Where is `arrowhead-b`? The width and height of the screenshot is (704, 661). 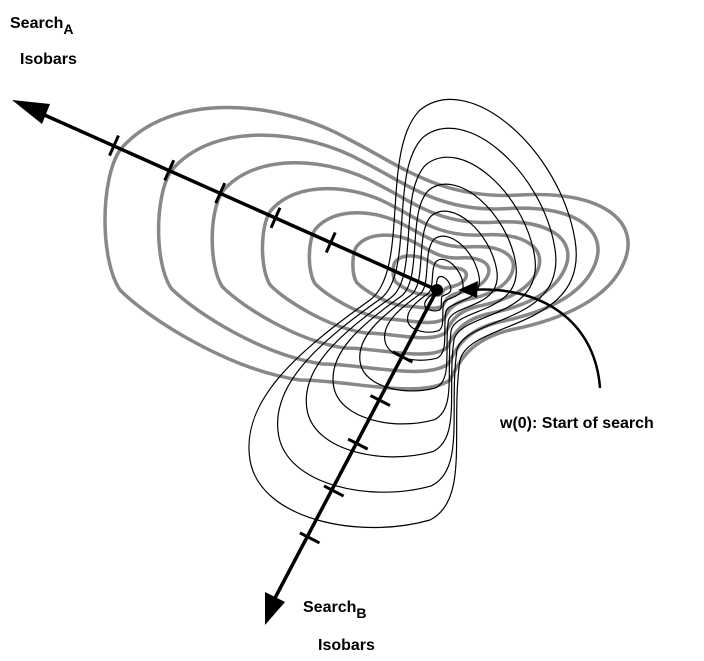 arrowhead-b is located at coordinates (275, 608).